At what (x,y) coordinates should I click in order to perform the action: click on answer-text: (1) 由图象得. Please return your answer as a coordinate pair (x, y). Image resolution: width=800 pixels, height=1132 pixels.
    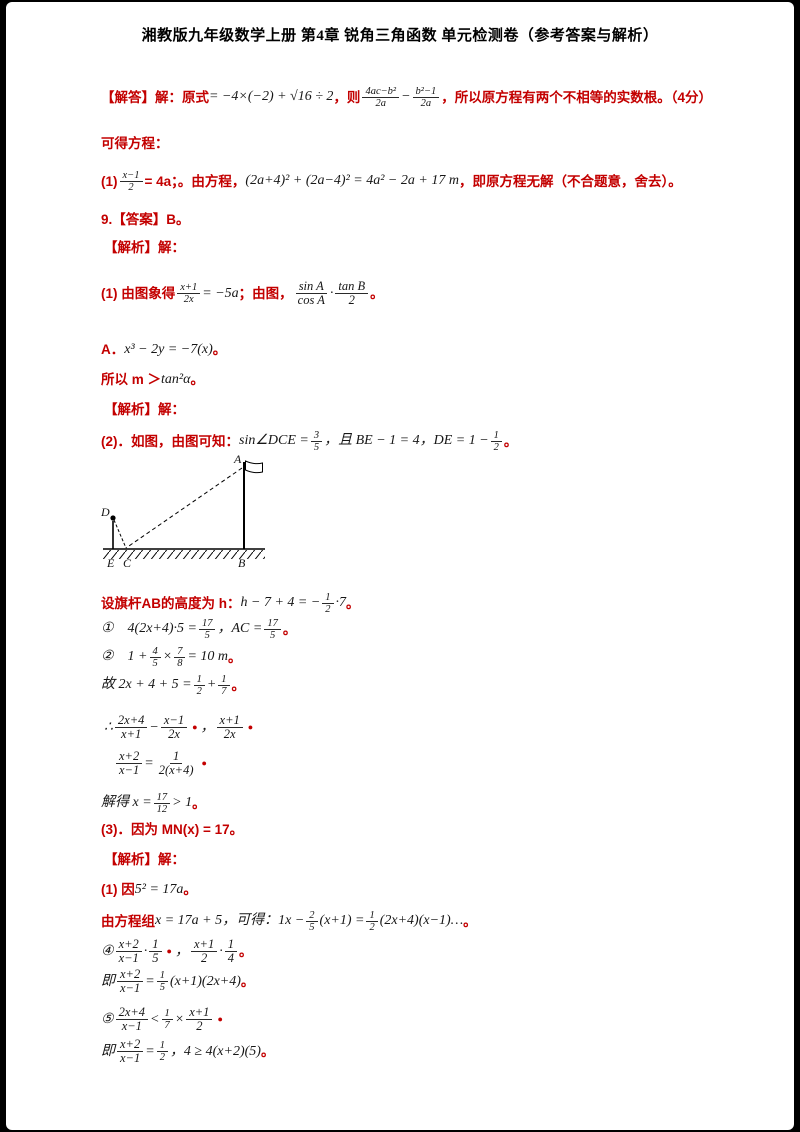
    Looking at the image, I should click on (138, 293).